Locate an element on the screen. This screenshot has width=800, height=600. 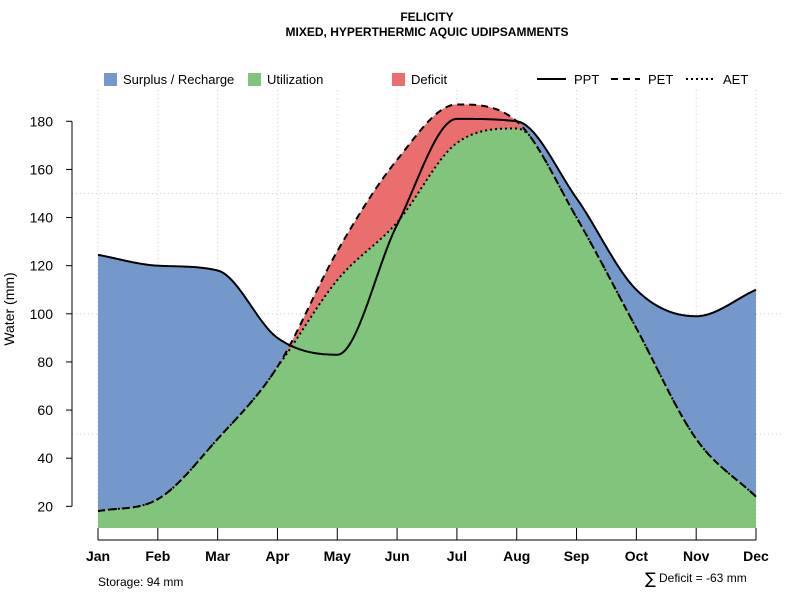
y-axis-title: Water (mm) is located at coordinates (9, 308).